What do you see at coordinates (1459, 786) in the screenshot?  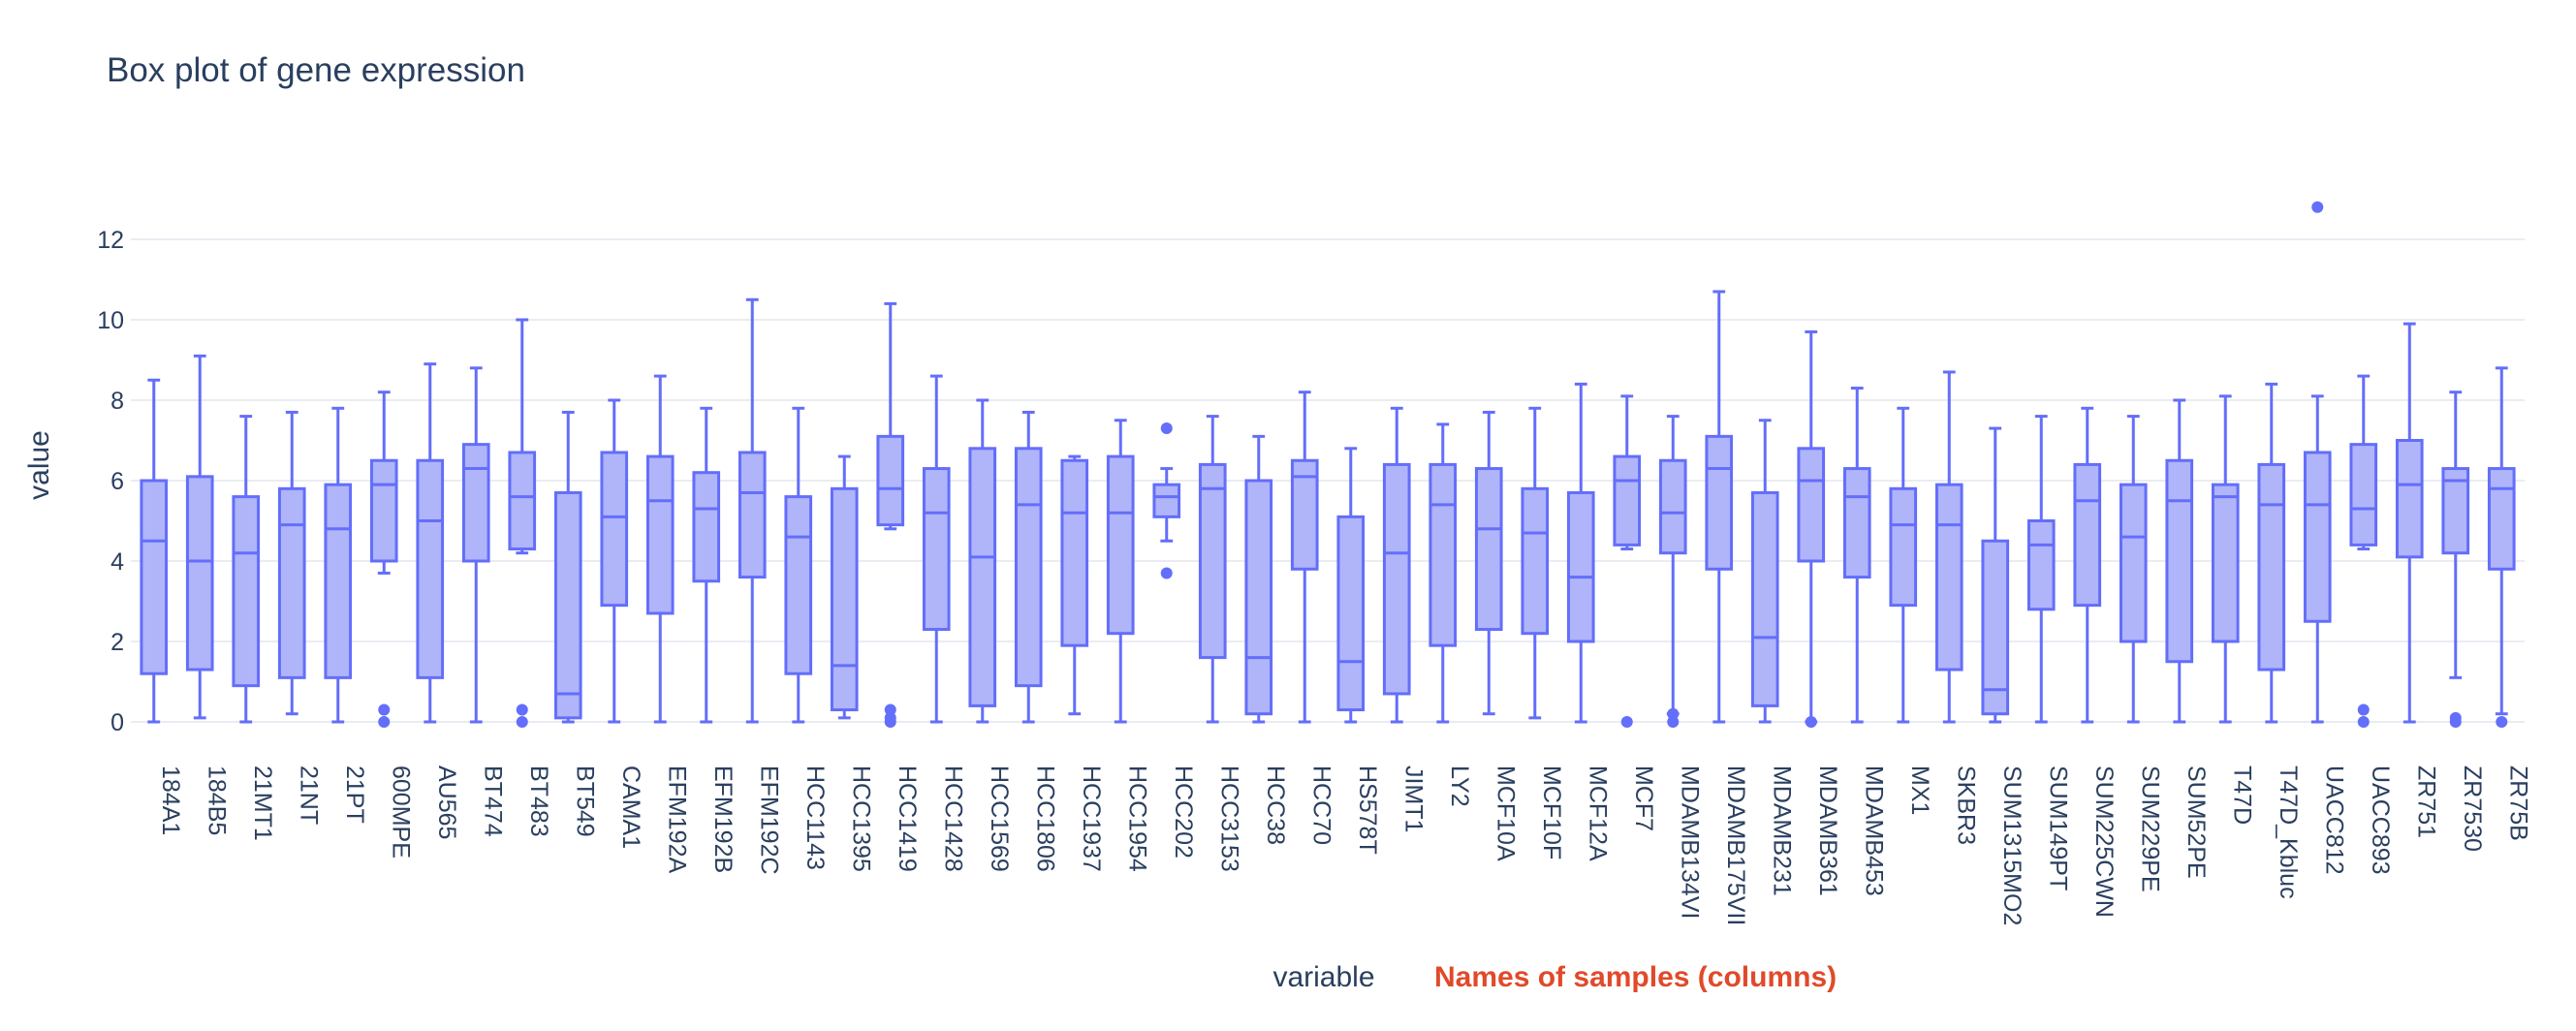 I see `x-tick-label: LY2` at bounding box center [1459, 786].